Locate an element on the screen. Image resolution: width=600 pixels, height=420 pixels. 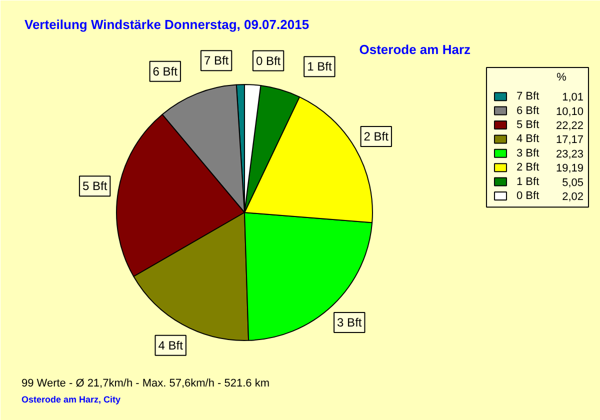
legend-label: 4 Bft is located at coordinates (528, 139).